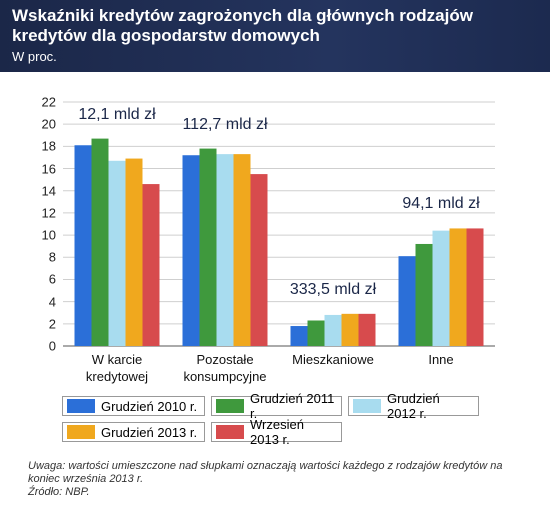  What do you see at coordinates (333, 359) in the screenshot?
I see `x-tick-label: Mieszkaniowe` at bounding box center [333, 359].